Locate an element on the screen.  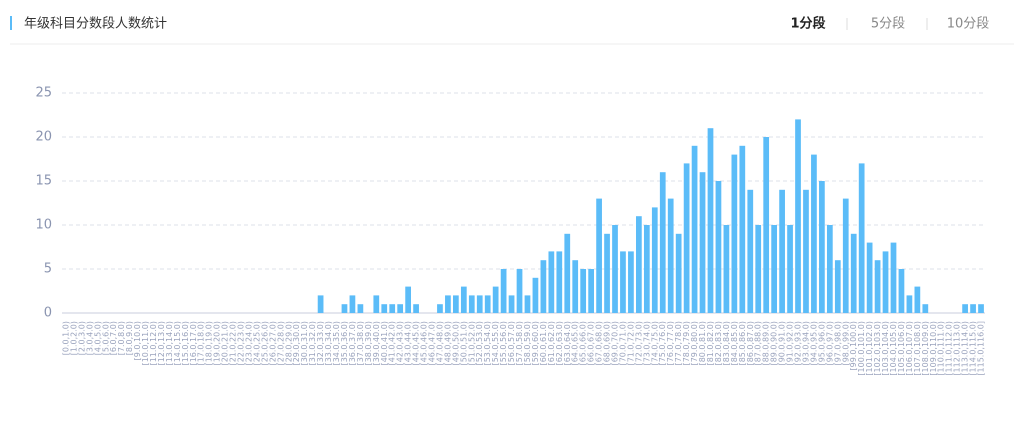
x-tick-label: [108.0,109.0) is located at coordinates (925, 348).